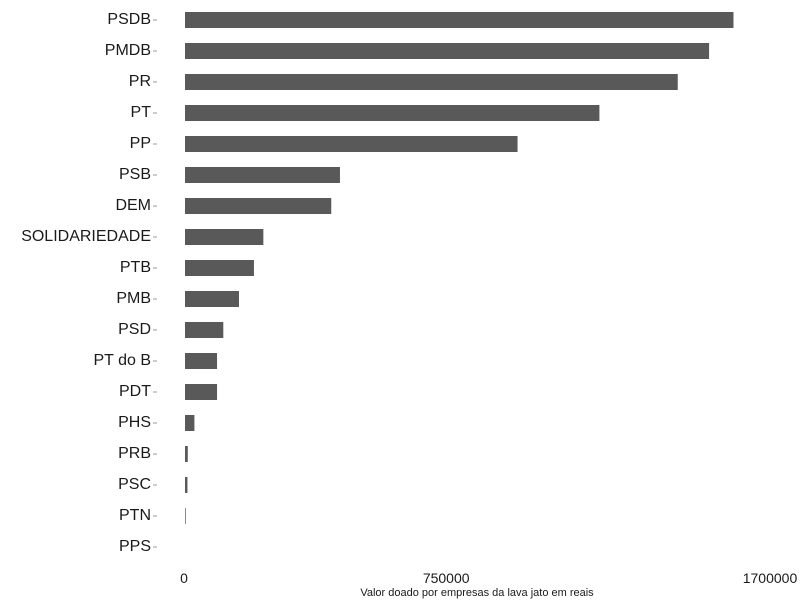 The image size is (800, 600). What do you see at coordinates (129, 19) in the screenshot?
I see `category-label-psdb: PSDB` at bounding box center [129, 19].